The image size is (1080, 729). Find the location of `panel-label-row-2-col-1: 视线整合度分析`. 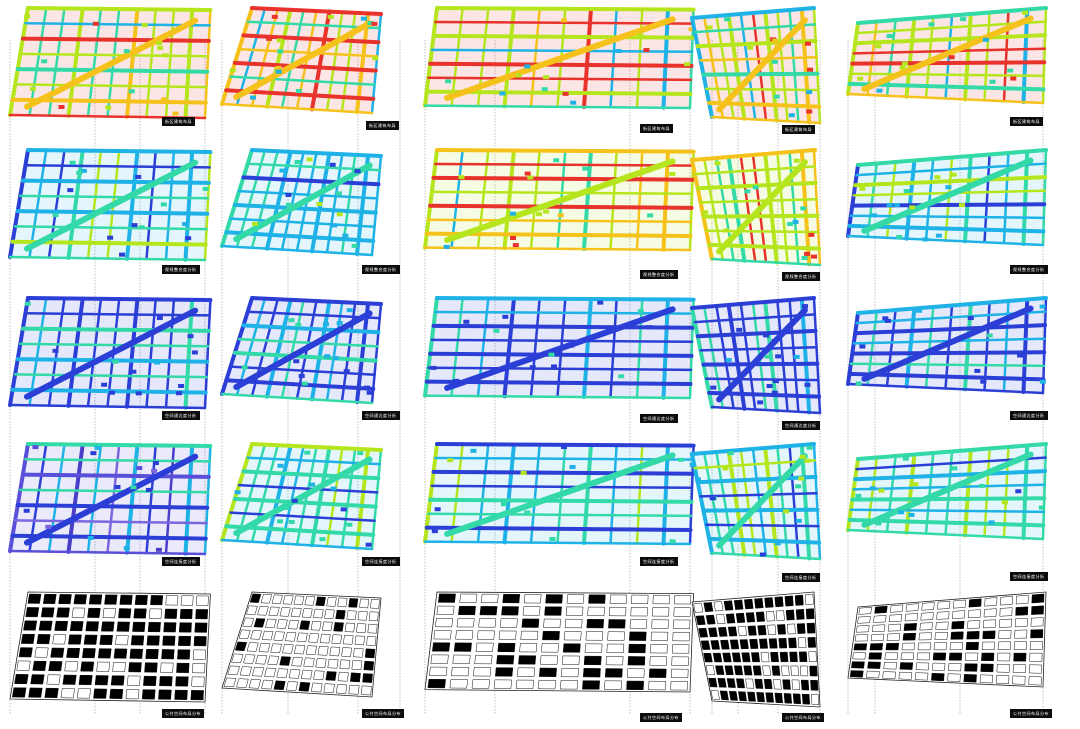

panel-label-row-2-col-1: 视线整合度分析 is located at coordinates (181, 269).